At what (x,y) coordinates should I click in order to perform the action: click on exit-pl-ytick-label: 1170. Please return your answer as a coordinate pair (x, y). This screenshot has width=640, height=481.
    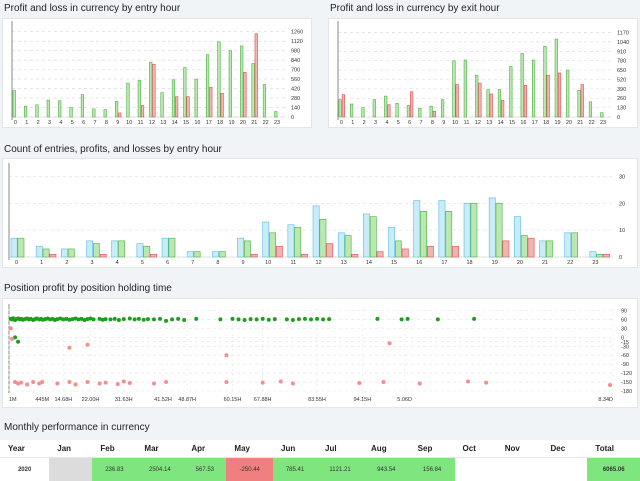
    Looking at the image, I should click on (623, 34).